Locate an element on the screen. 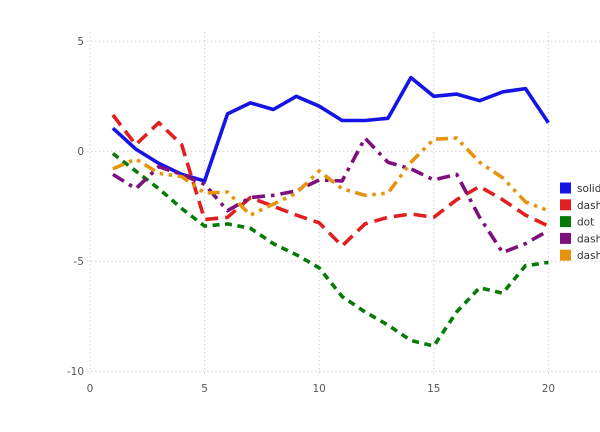  y-tick-label: -5 is located at coordinates (79, 262).